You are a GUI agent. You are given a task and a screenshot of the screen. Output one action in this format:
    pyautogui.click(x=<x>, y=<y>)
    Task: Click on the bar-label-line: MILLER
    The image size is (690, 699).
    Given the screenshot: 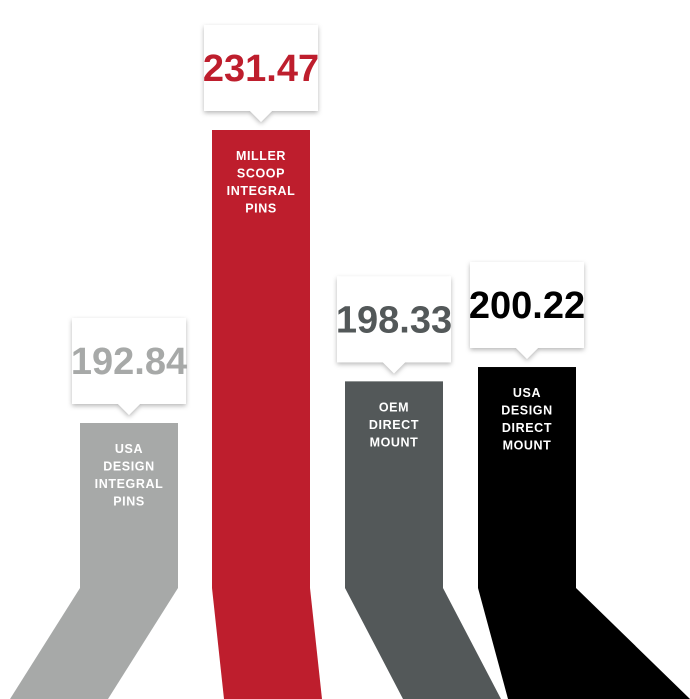 What is the action you would take?
    pyautogui.click(x=261, y=156)
    